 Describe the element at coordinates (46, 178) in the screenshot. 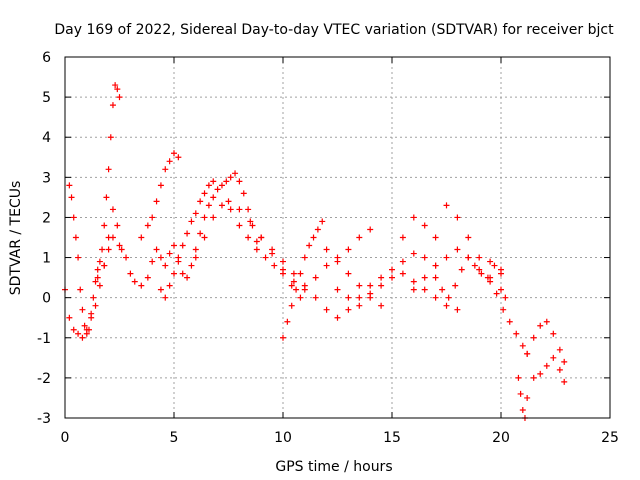

I see `y-tick-label: 3` at that location.